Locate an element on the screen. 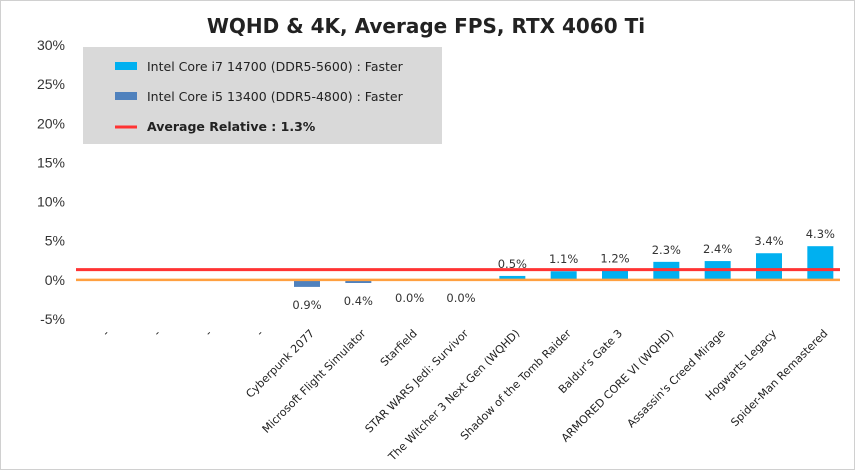 Image resolution: width=855 pixels, height=471 pixels. x-tick-label: Microsoft Flight Simulator is located at coordinates (314, 381).